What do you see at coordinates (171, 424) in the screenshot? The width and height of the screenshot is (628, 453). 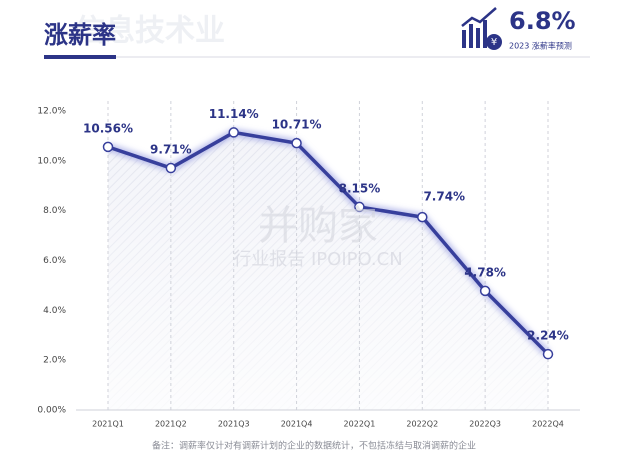 I see `x-tick-label: 2021Q2` at bounding box center [171, 424].